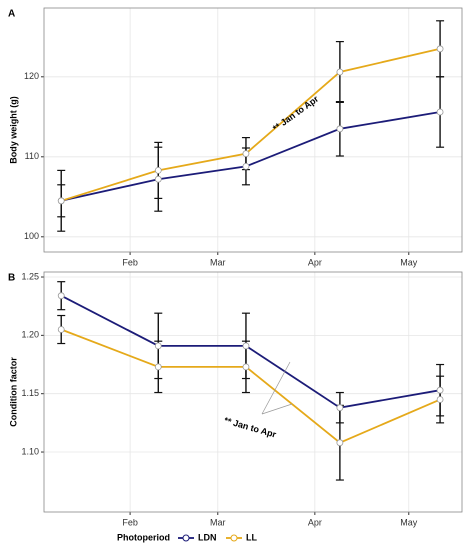 The image size is (472, 550). What do you see at coordinates (143, 537) in the screenshot?
I see `legend-title: Photoperiod` at bounding box center [143, 537].